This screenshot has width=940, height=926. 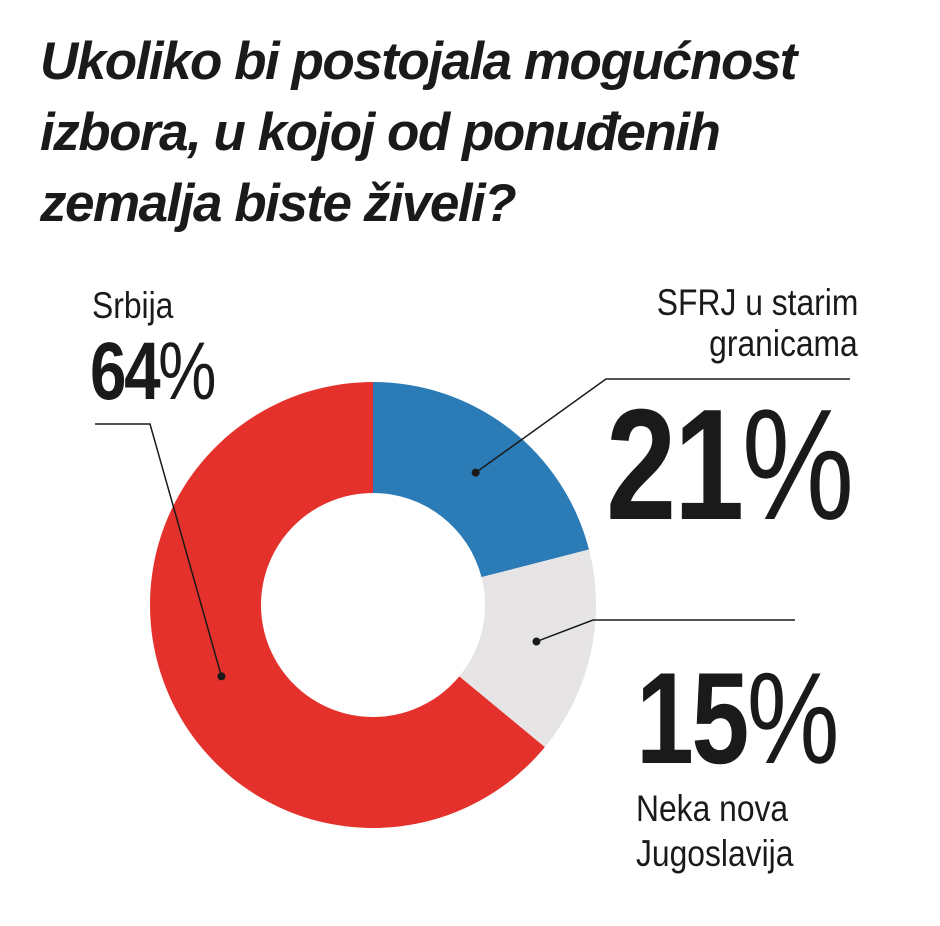 What do you see at coordinates (380, 132) in the screenshot?
I see `title-line-2: izbora, u kojoj od ponuđenih` at bounding box center [380, 132].